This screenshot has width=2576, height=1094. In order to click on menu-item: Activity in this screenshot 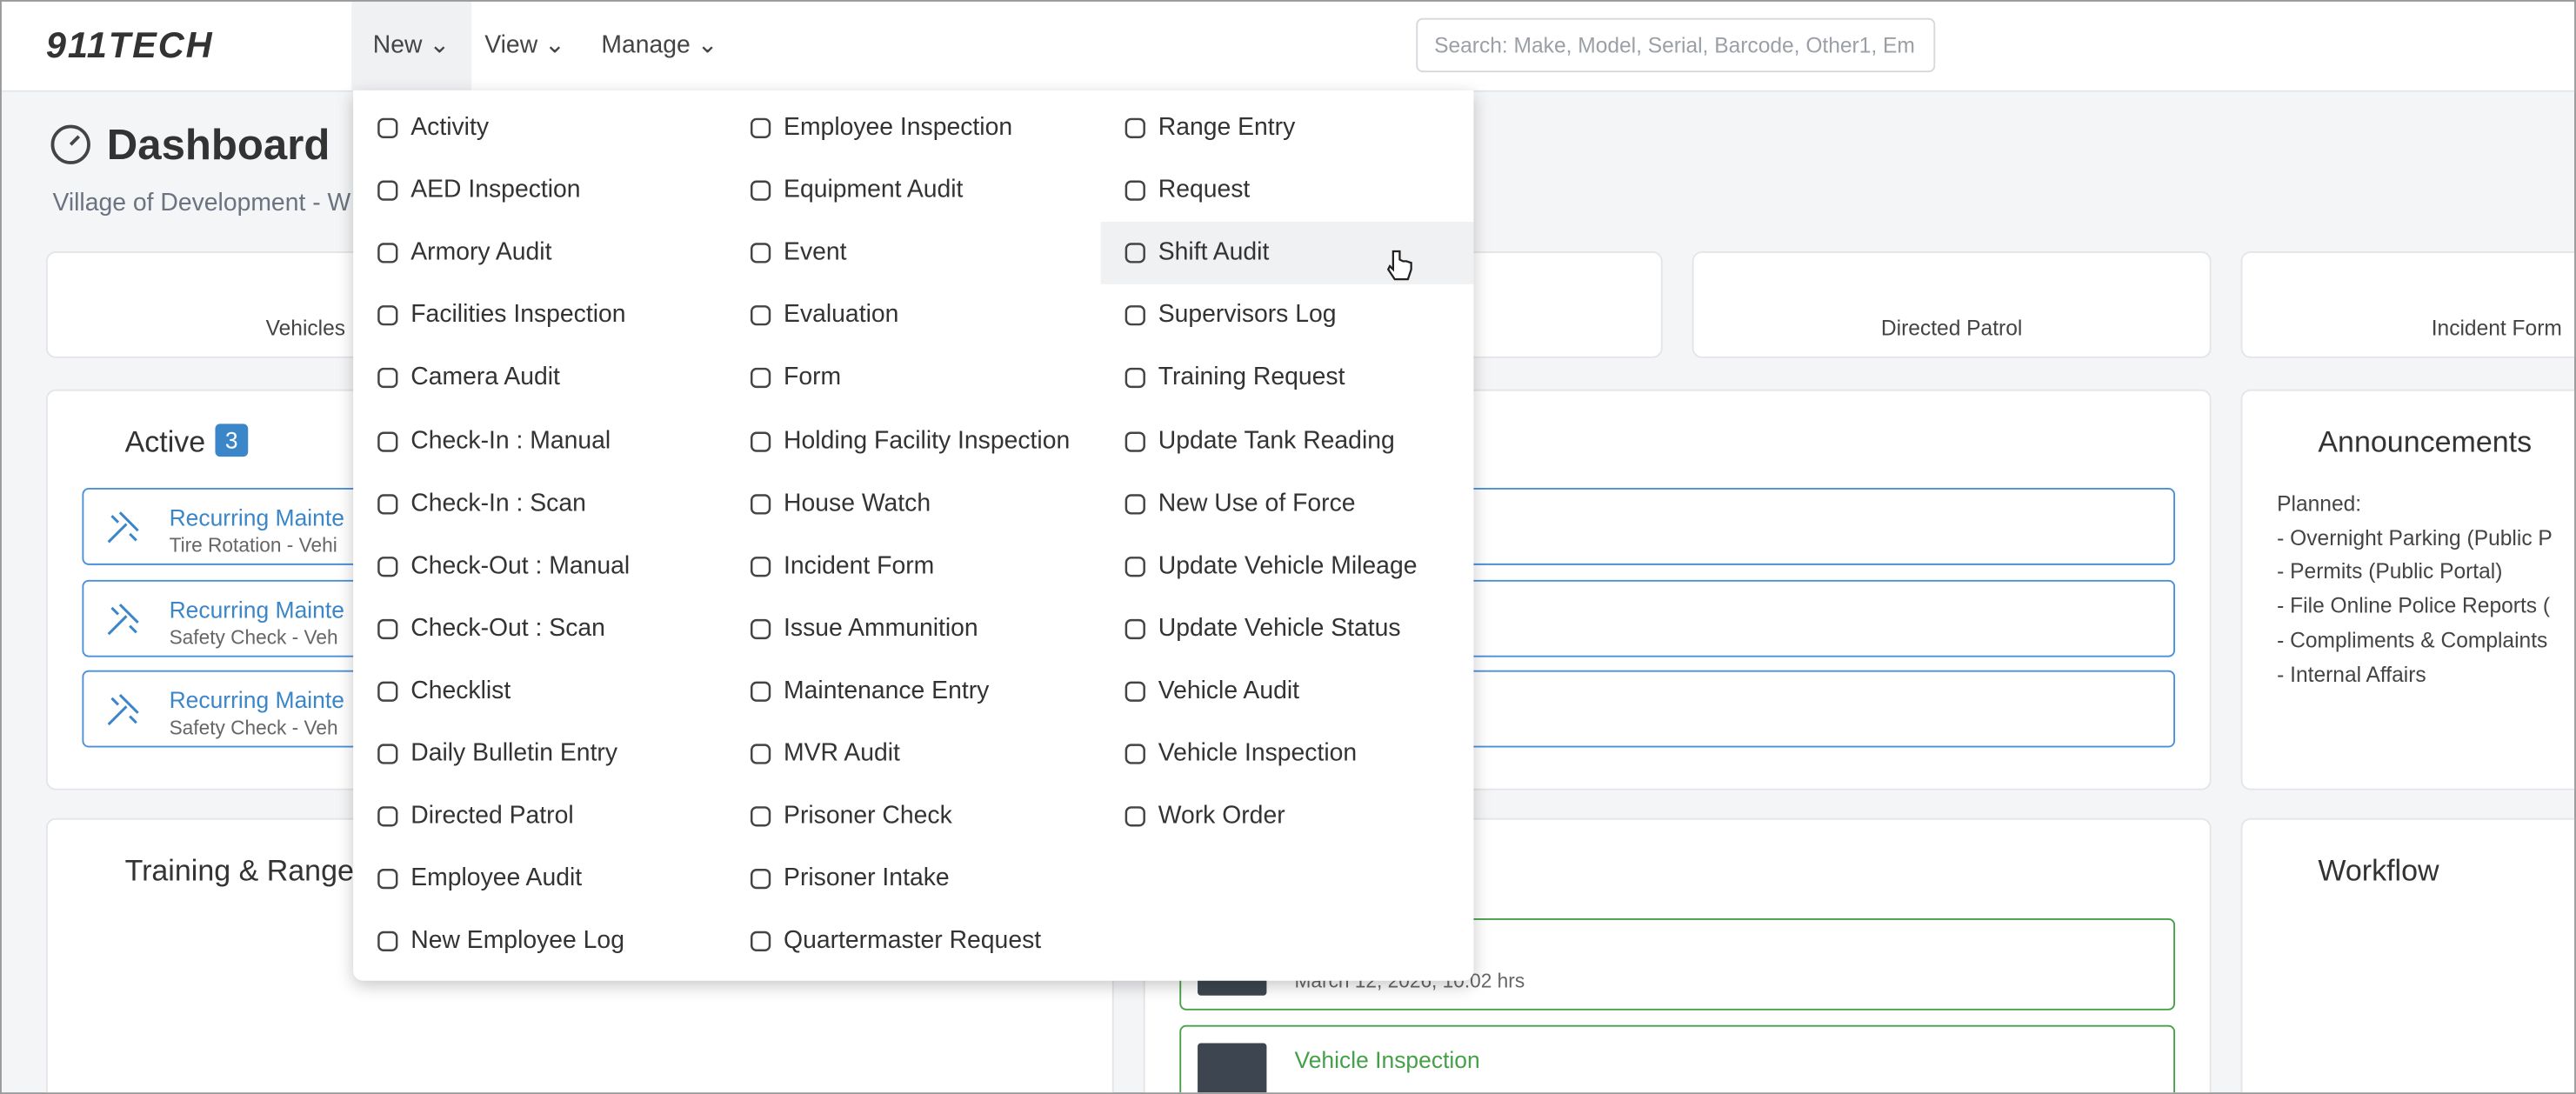, I will do `click(539, 128)`.